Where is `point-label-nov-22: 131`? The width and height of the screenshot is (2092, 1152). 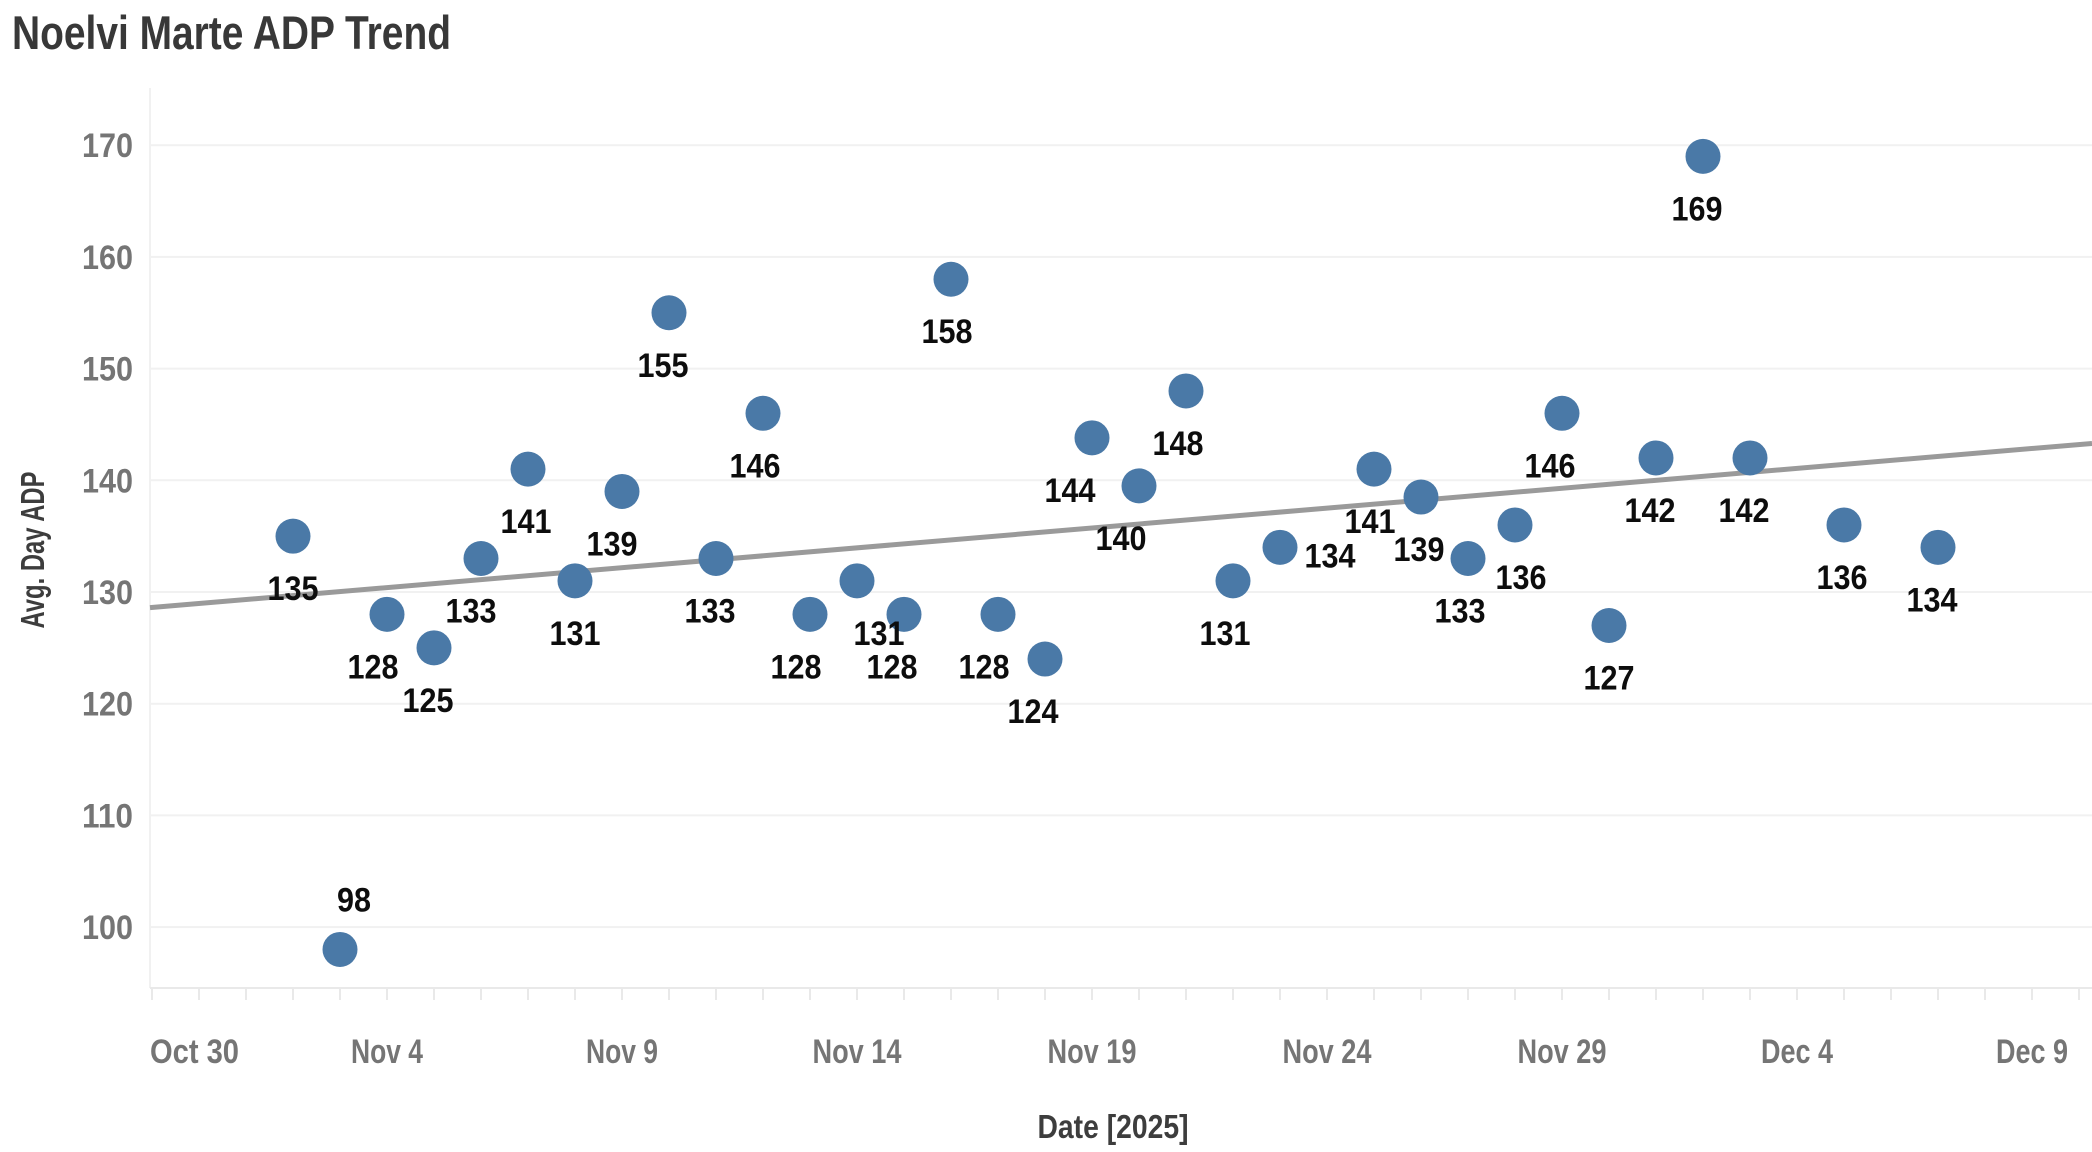
point-label-nov-22: 131 is located at coordinates (1225, 634).